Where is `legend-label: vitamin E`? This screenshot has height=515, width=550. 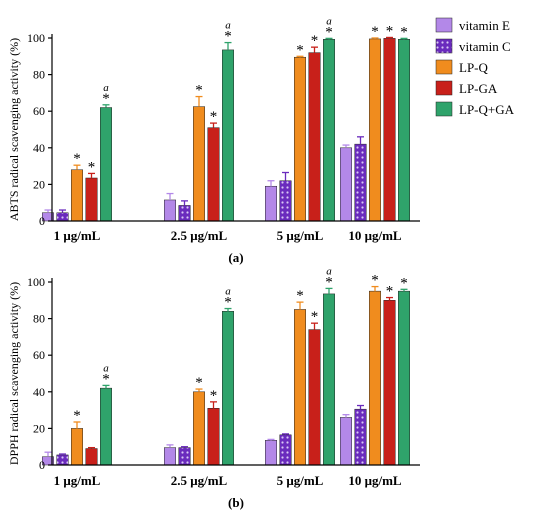 legend-label: vitamin E is located at coordinates (484, 25).